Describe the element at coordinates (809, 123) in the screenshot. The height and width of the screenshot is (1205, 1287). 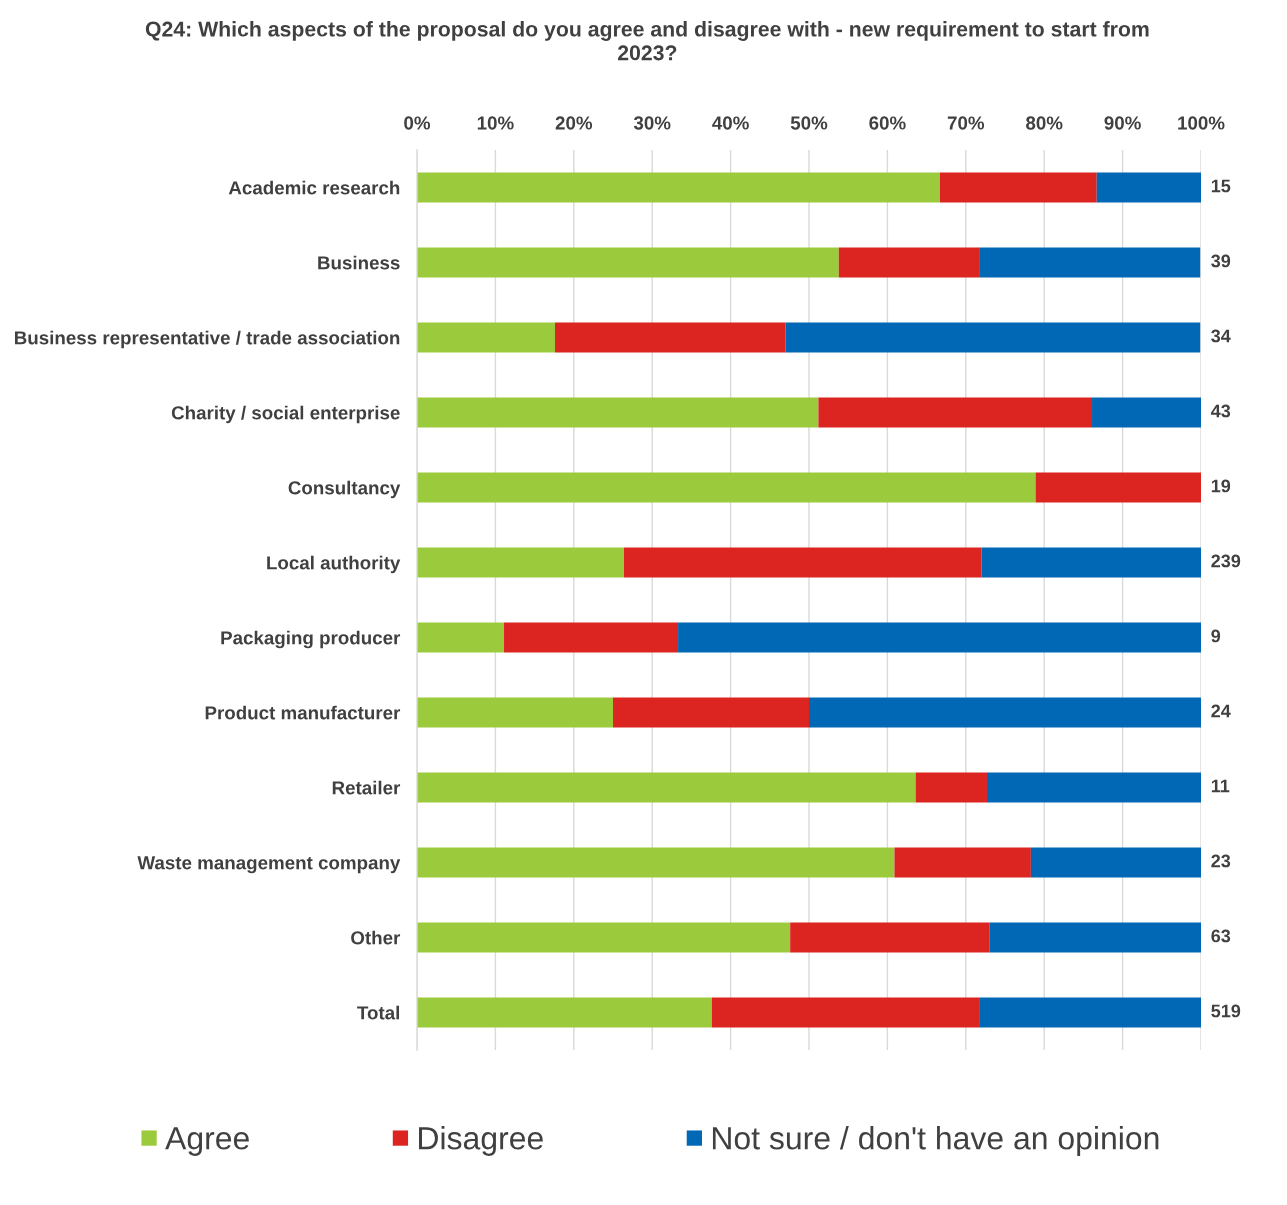
I see `x-tick-label: 50%` at that location.